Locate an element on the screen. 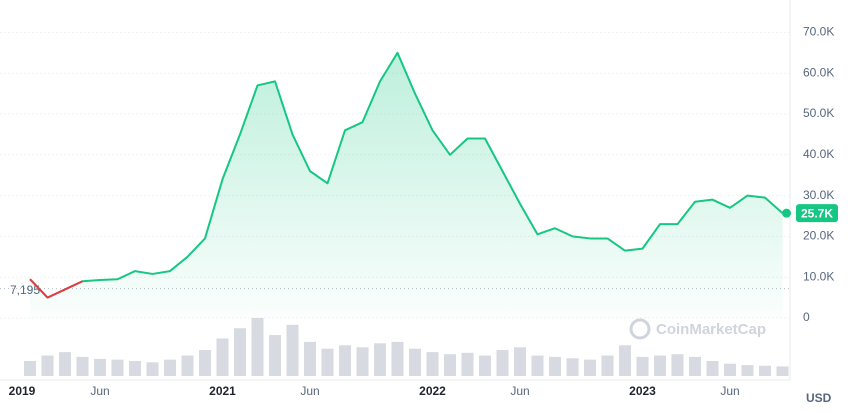 This screenshot has width=850, height=417. y-tick-label: 0 is located at coordinates (806, 317).